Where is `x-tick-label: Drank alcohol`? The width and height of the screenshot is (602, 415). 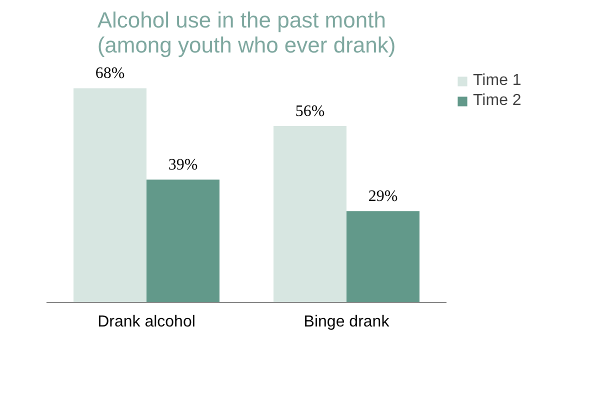
x-tick-label: Drank alcohol is located at coordinates (147, 322).